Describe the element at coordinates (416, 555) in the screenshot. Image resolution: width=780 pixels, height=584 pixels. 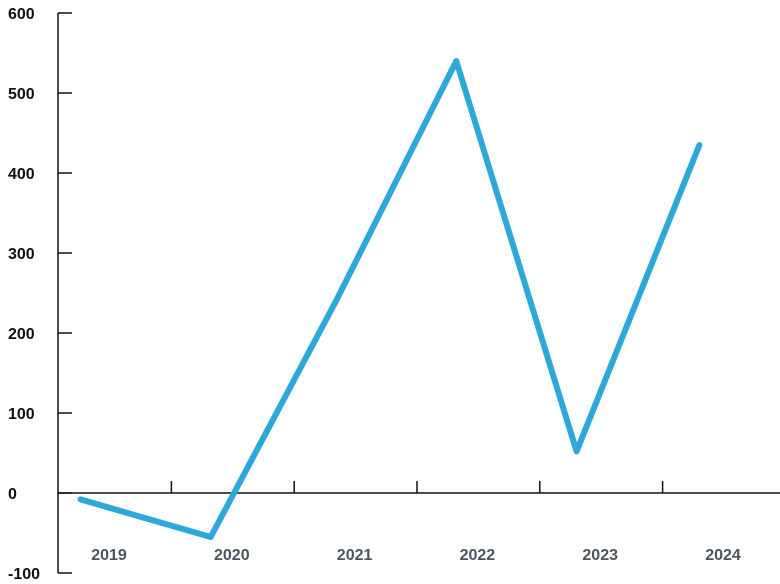
I see `x-tick-labels: 2019 2020 2021 2022 2023 2024` at that location.